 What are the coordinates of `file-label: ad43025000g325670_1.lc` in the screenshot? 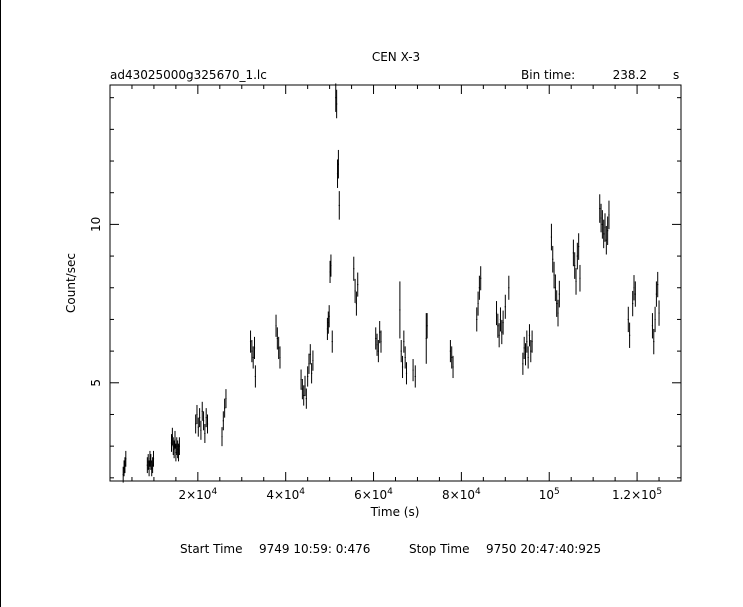 It's located at (188, 75).